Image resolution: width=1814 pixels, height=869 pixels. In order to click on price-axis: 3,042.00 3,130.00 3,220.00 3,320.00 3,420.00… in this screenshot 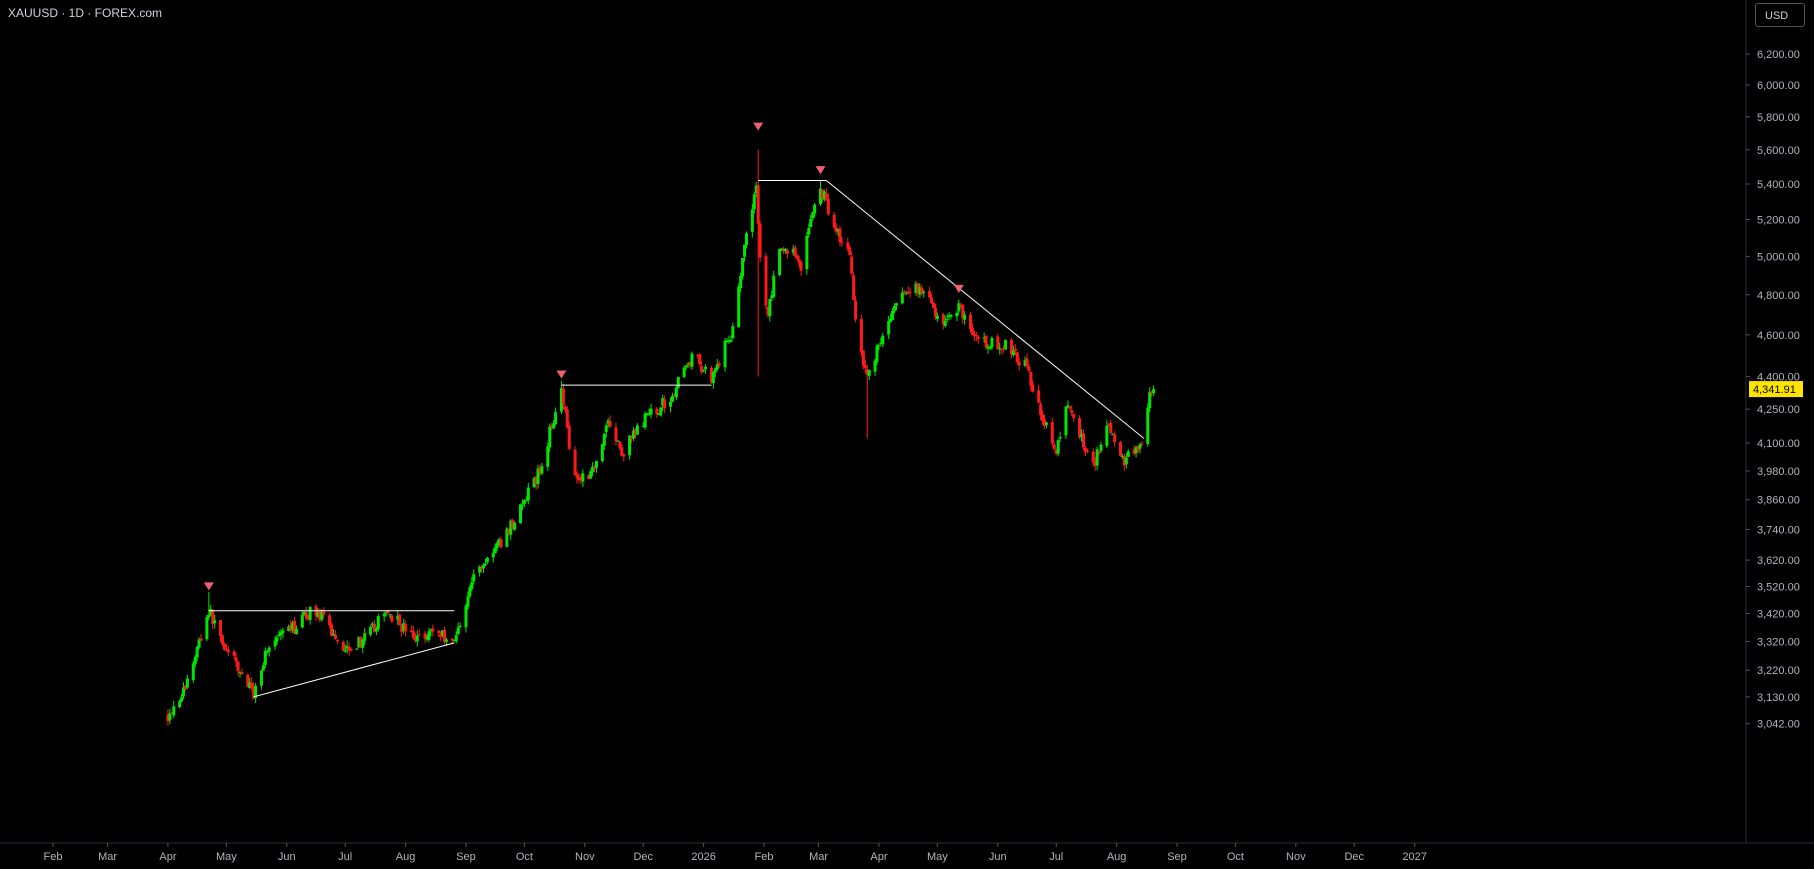, I will do `click(1773, 390)`.